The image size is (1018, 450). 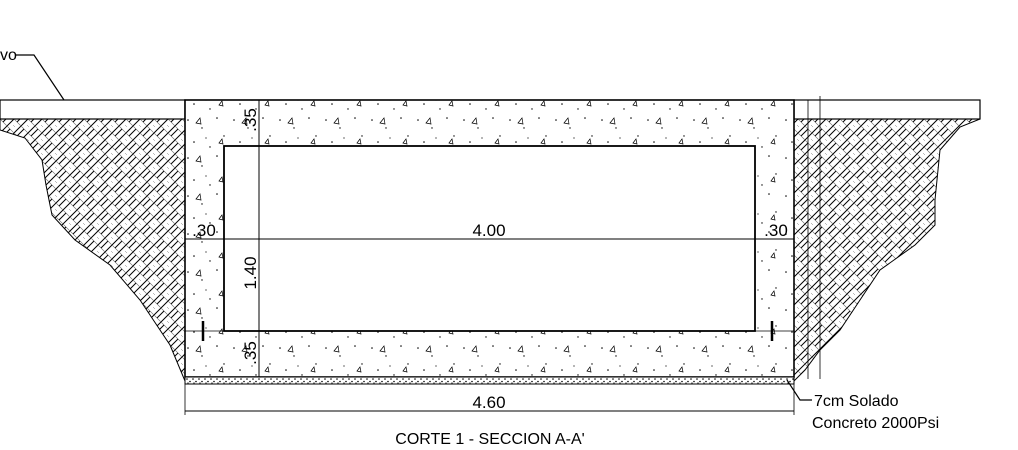 What do you see at coordinates (489, 380) in the screenshot?
I see `solado-layer` at bounding box center [489, 380].